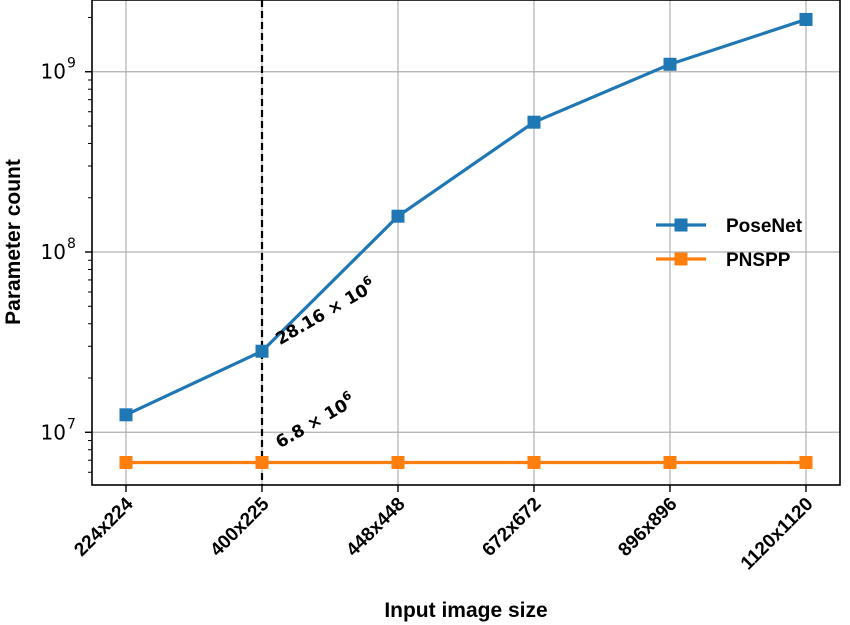 Image resolution: width=850 pixels, height=625 pixels. I want to click on y-tick-label-exponent: 8, so click(71, 244).